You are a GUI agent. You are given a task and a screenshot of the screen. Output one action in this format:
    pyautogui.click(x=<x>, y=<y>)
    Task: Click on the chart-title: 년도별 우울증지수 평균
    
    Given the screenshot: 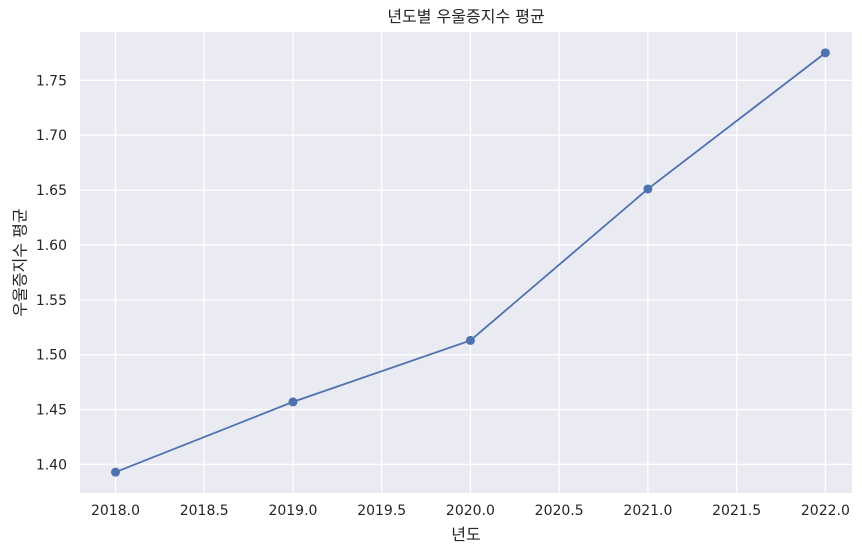 What is the action you would take?
    pyautogui.click(x=465, y=16)
    